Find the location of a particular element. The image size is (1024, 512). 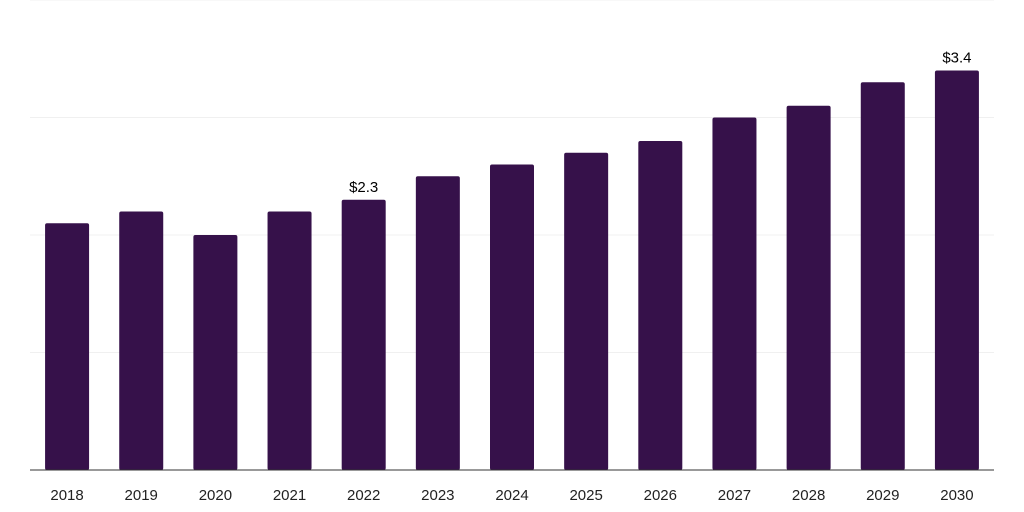

bar-2023 is located at coordinates (437, 323).